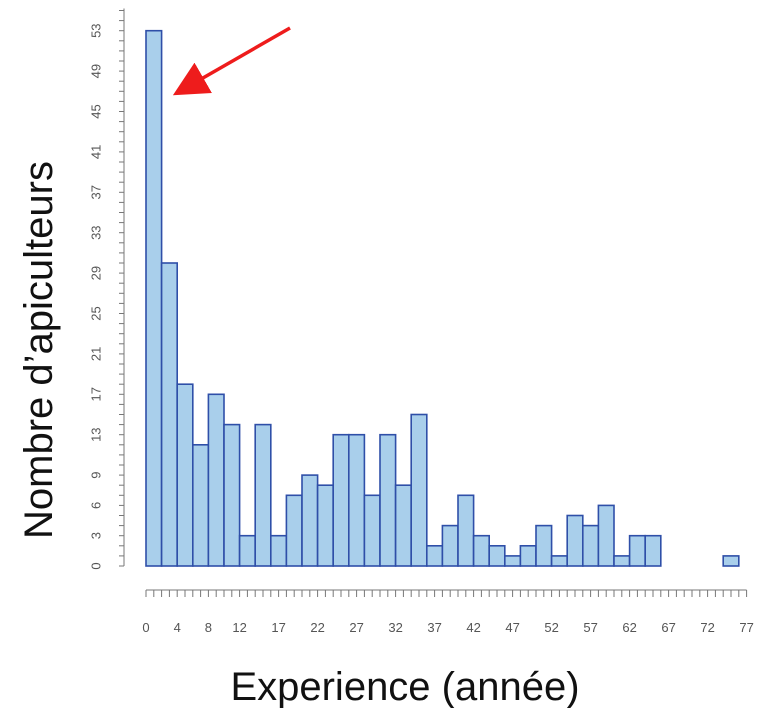 The height and width of the screenshot is (708, 775). What do you see at coordinates (317, 627) in the screenshot?
I see `x-tick-label: 22` at bounding box center [317, 627].